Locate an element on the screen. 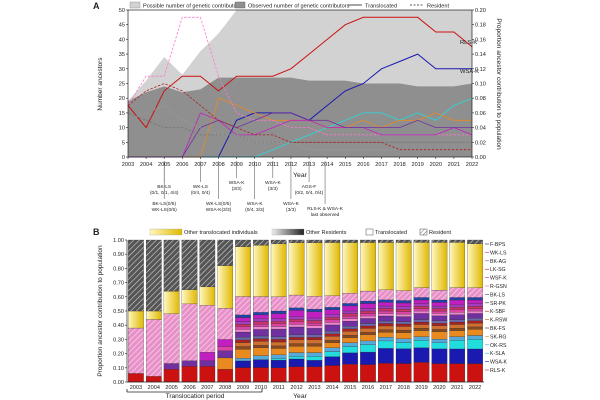 The width and height of the screenshot is (600, 400). ancestor-label: F-BPS is located at coordinates (498, 245).